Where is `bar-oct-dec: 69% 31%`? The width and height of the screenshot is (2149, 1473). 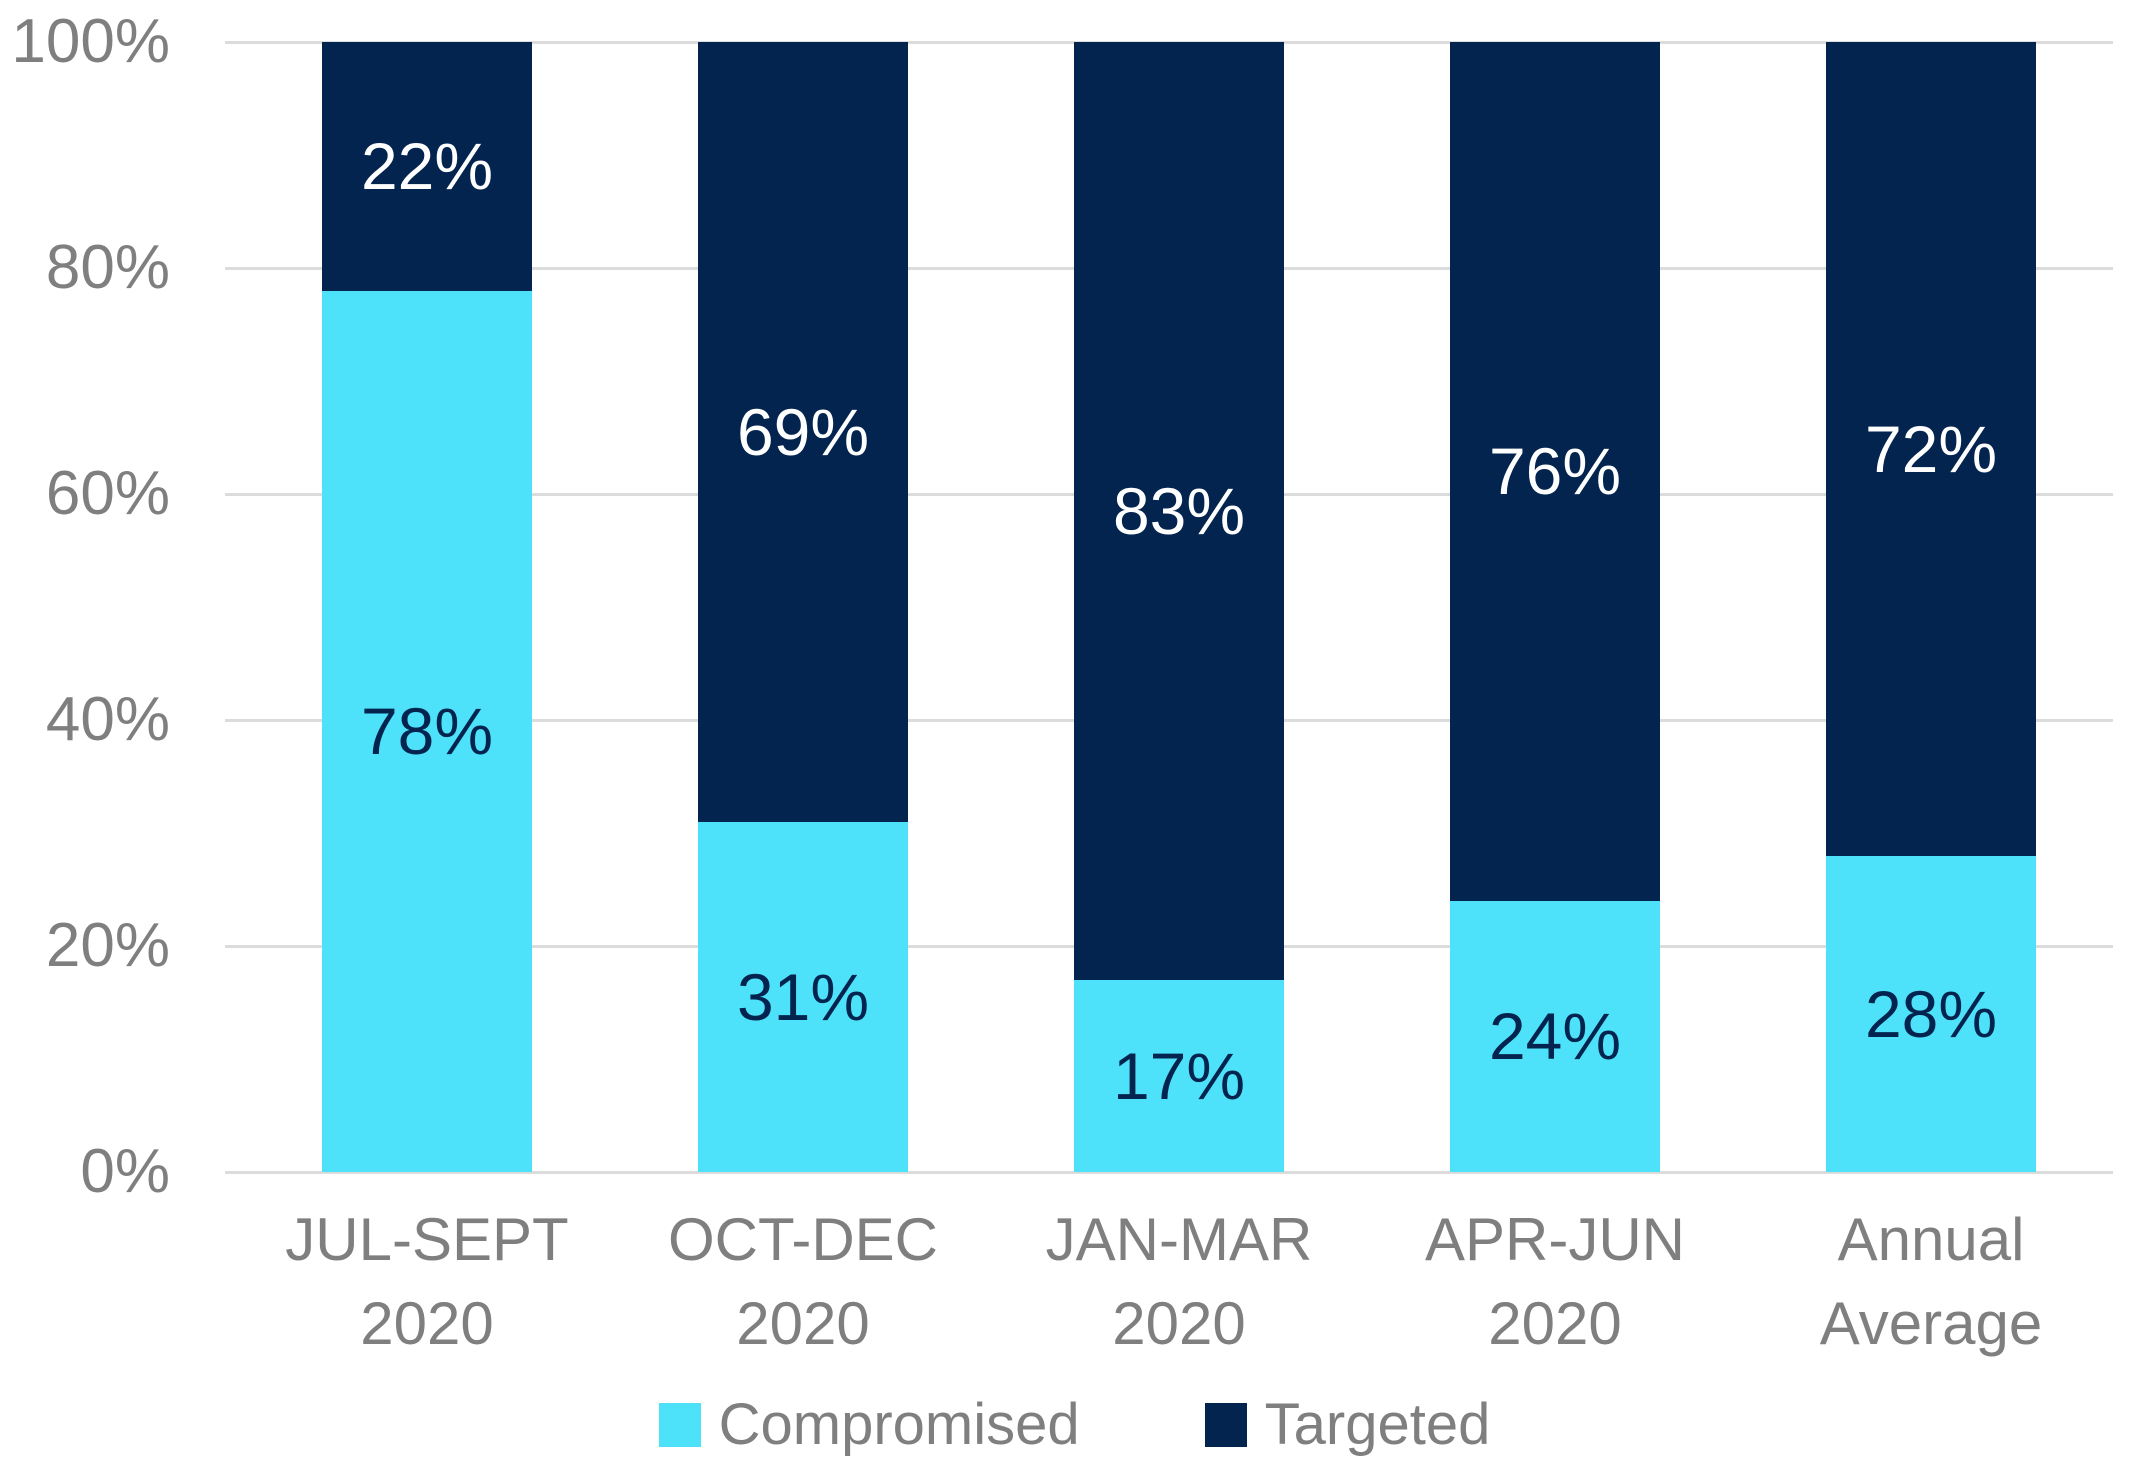 bar-oct-dec: 69% 31% is located at coordinates (803, 607).